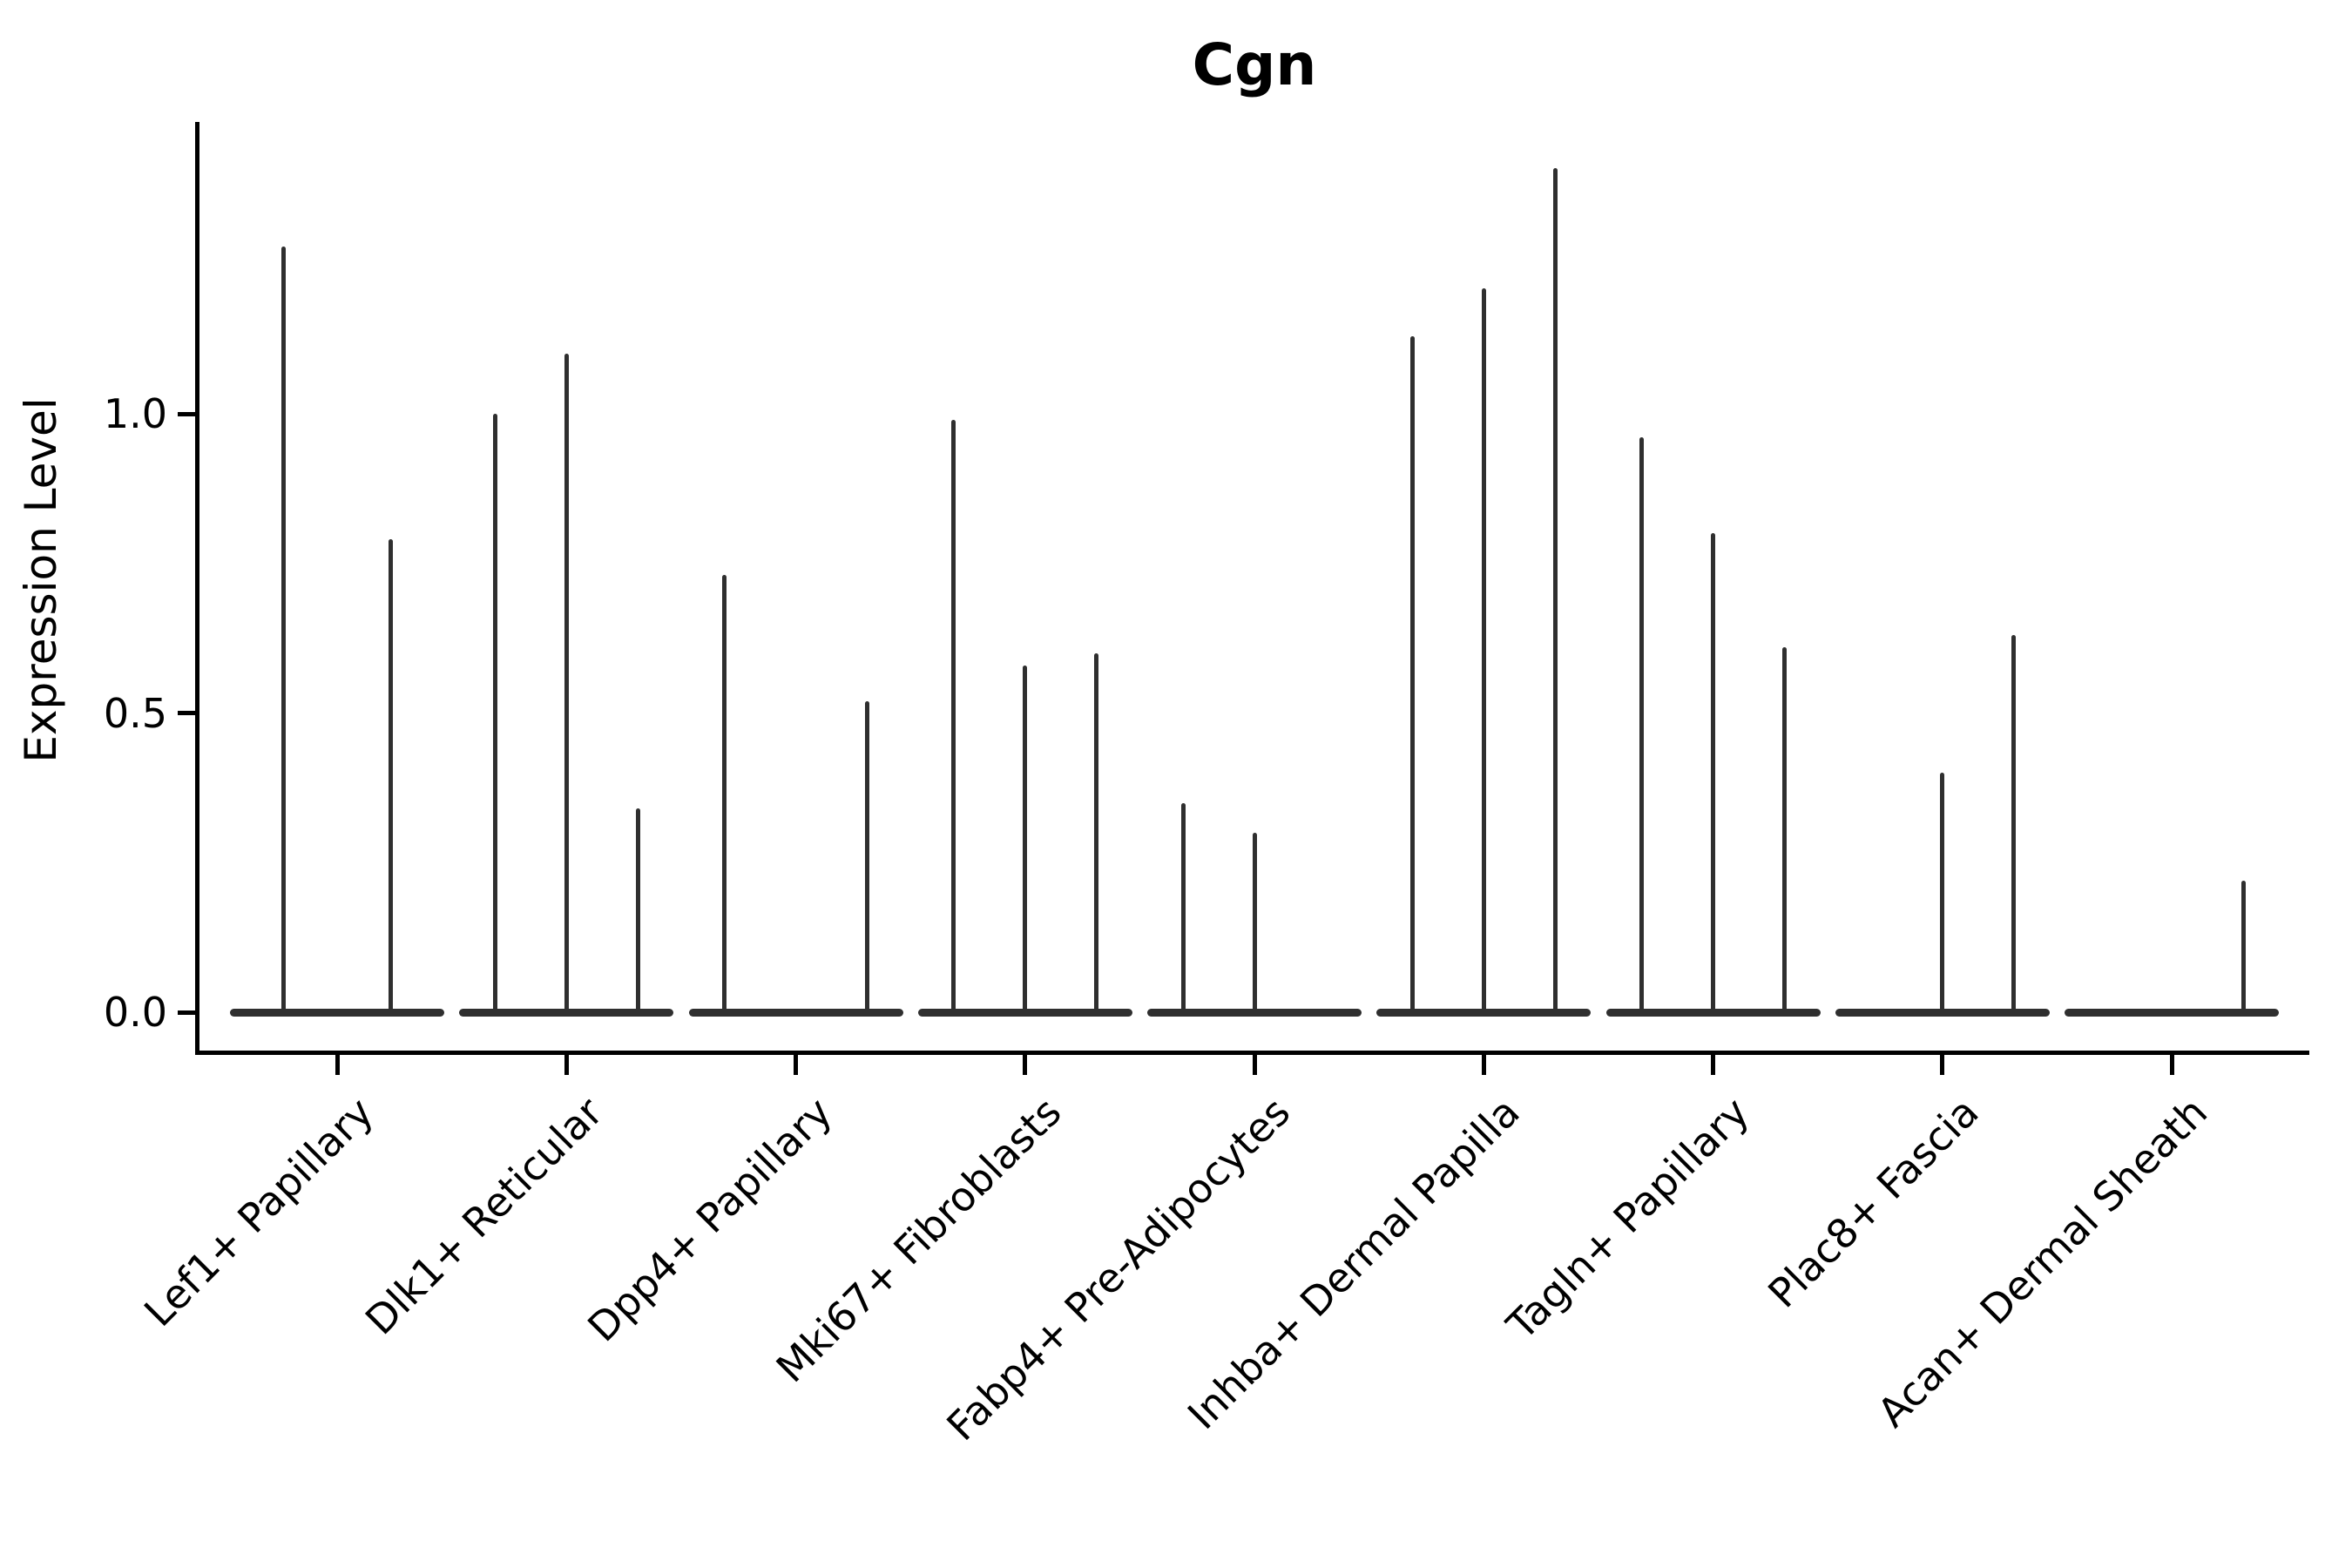 Image resolution: width=2352 pixels, height=1568 pixels. Describe the element at coordinates (709, 1219) in the screenshot. I see `x-tick-label: Dpp4+ Papillary` at that location.